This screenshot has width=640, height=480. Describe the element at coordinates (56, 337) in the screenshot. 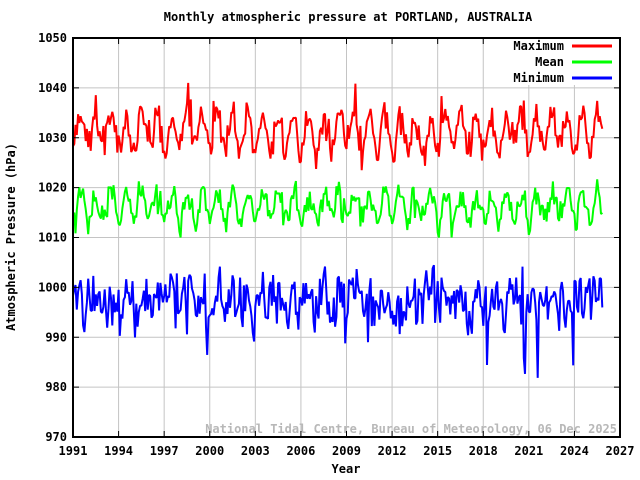

I see `y-tick-label: 990` at that location.